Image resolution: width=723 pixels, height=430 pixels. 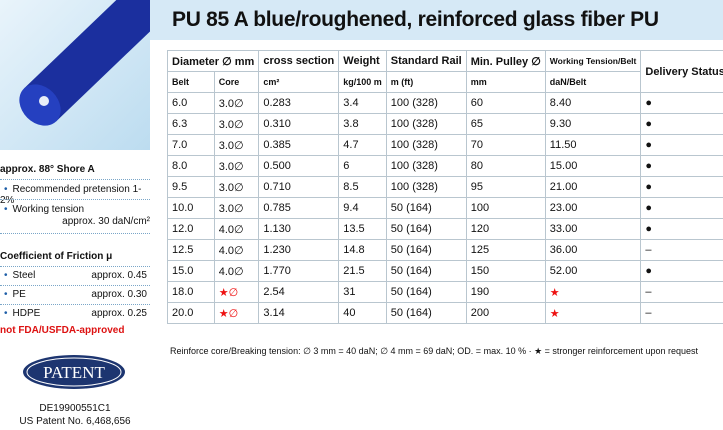 What do you see at coordinates (106, 221) in the screenshot?
I see `property-value: approx. 30 daN/cm²` at bounding box center [106, 221].